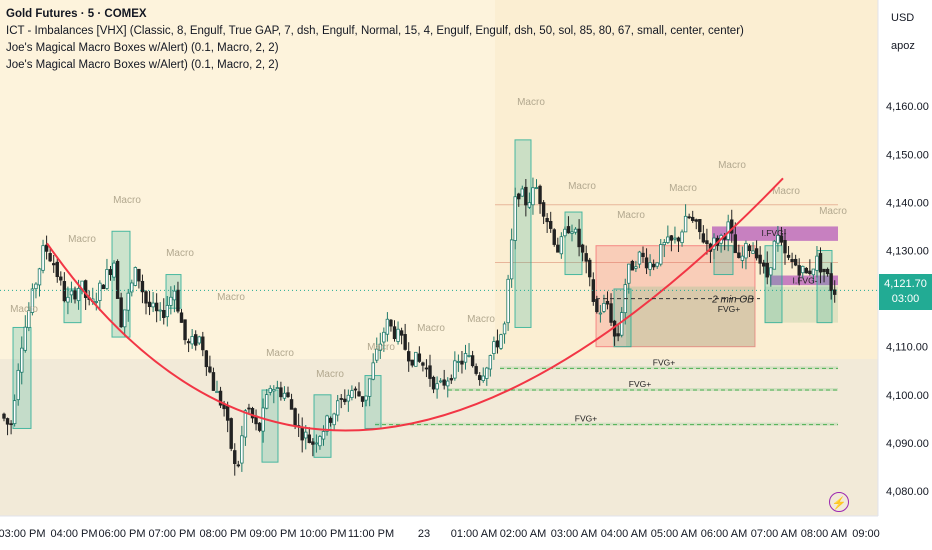  I want to click on y-tick-label: 4,090.00, so click(907, 444).